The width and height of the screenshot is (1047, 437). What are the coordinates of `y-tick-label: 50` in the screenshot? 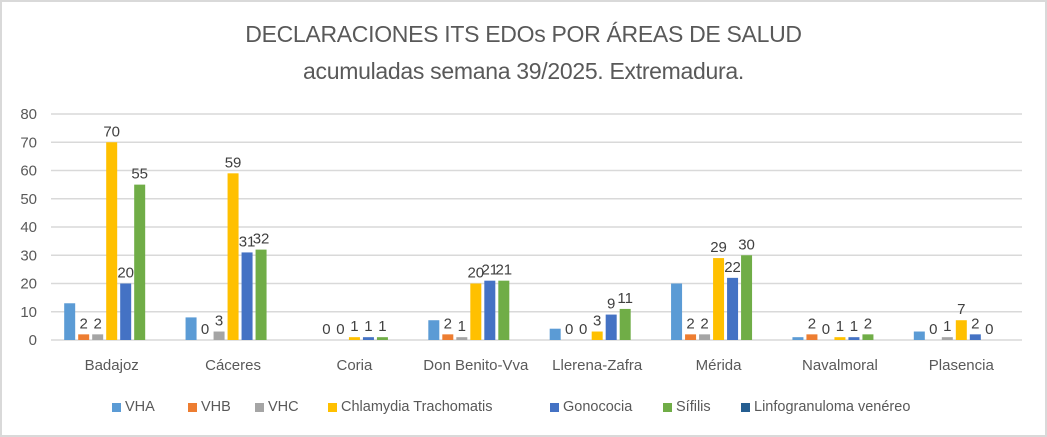 It's located at (28, 199).